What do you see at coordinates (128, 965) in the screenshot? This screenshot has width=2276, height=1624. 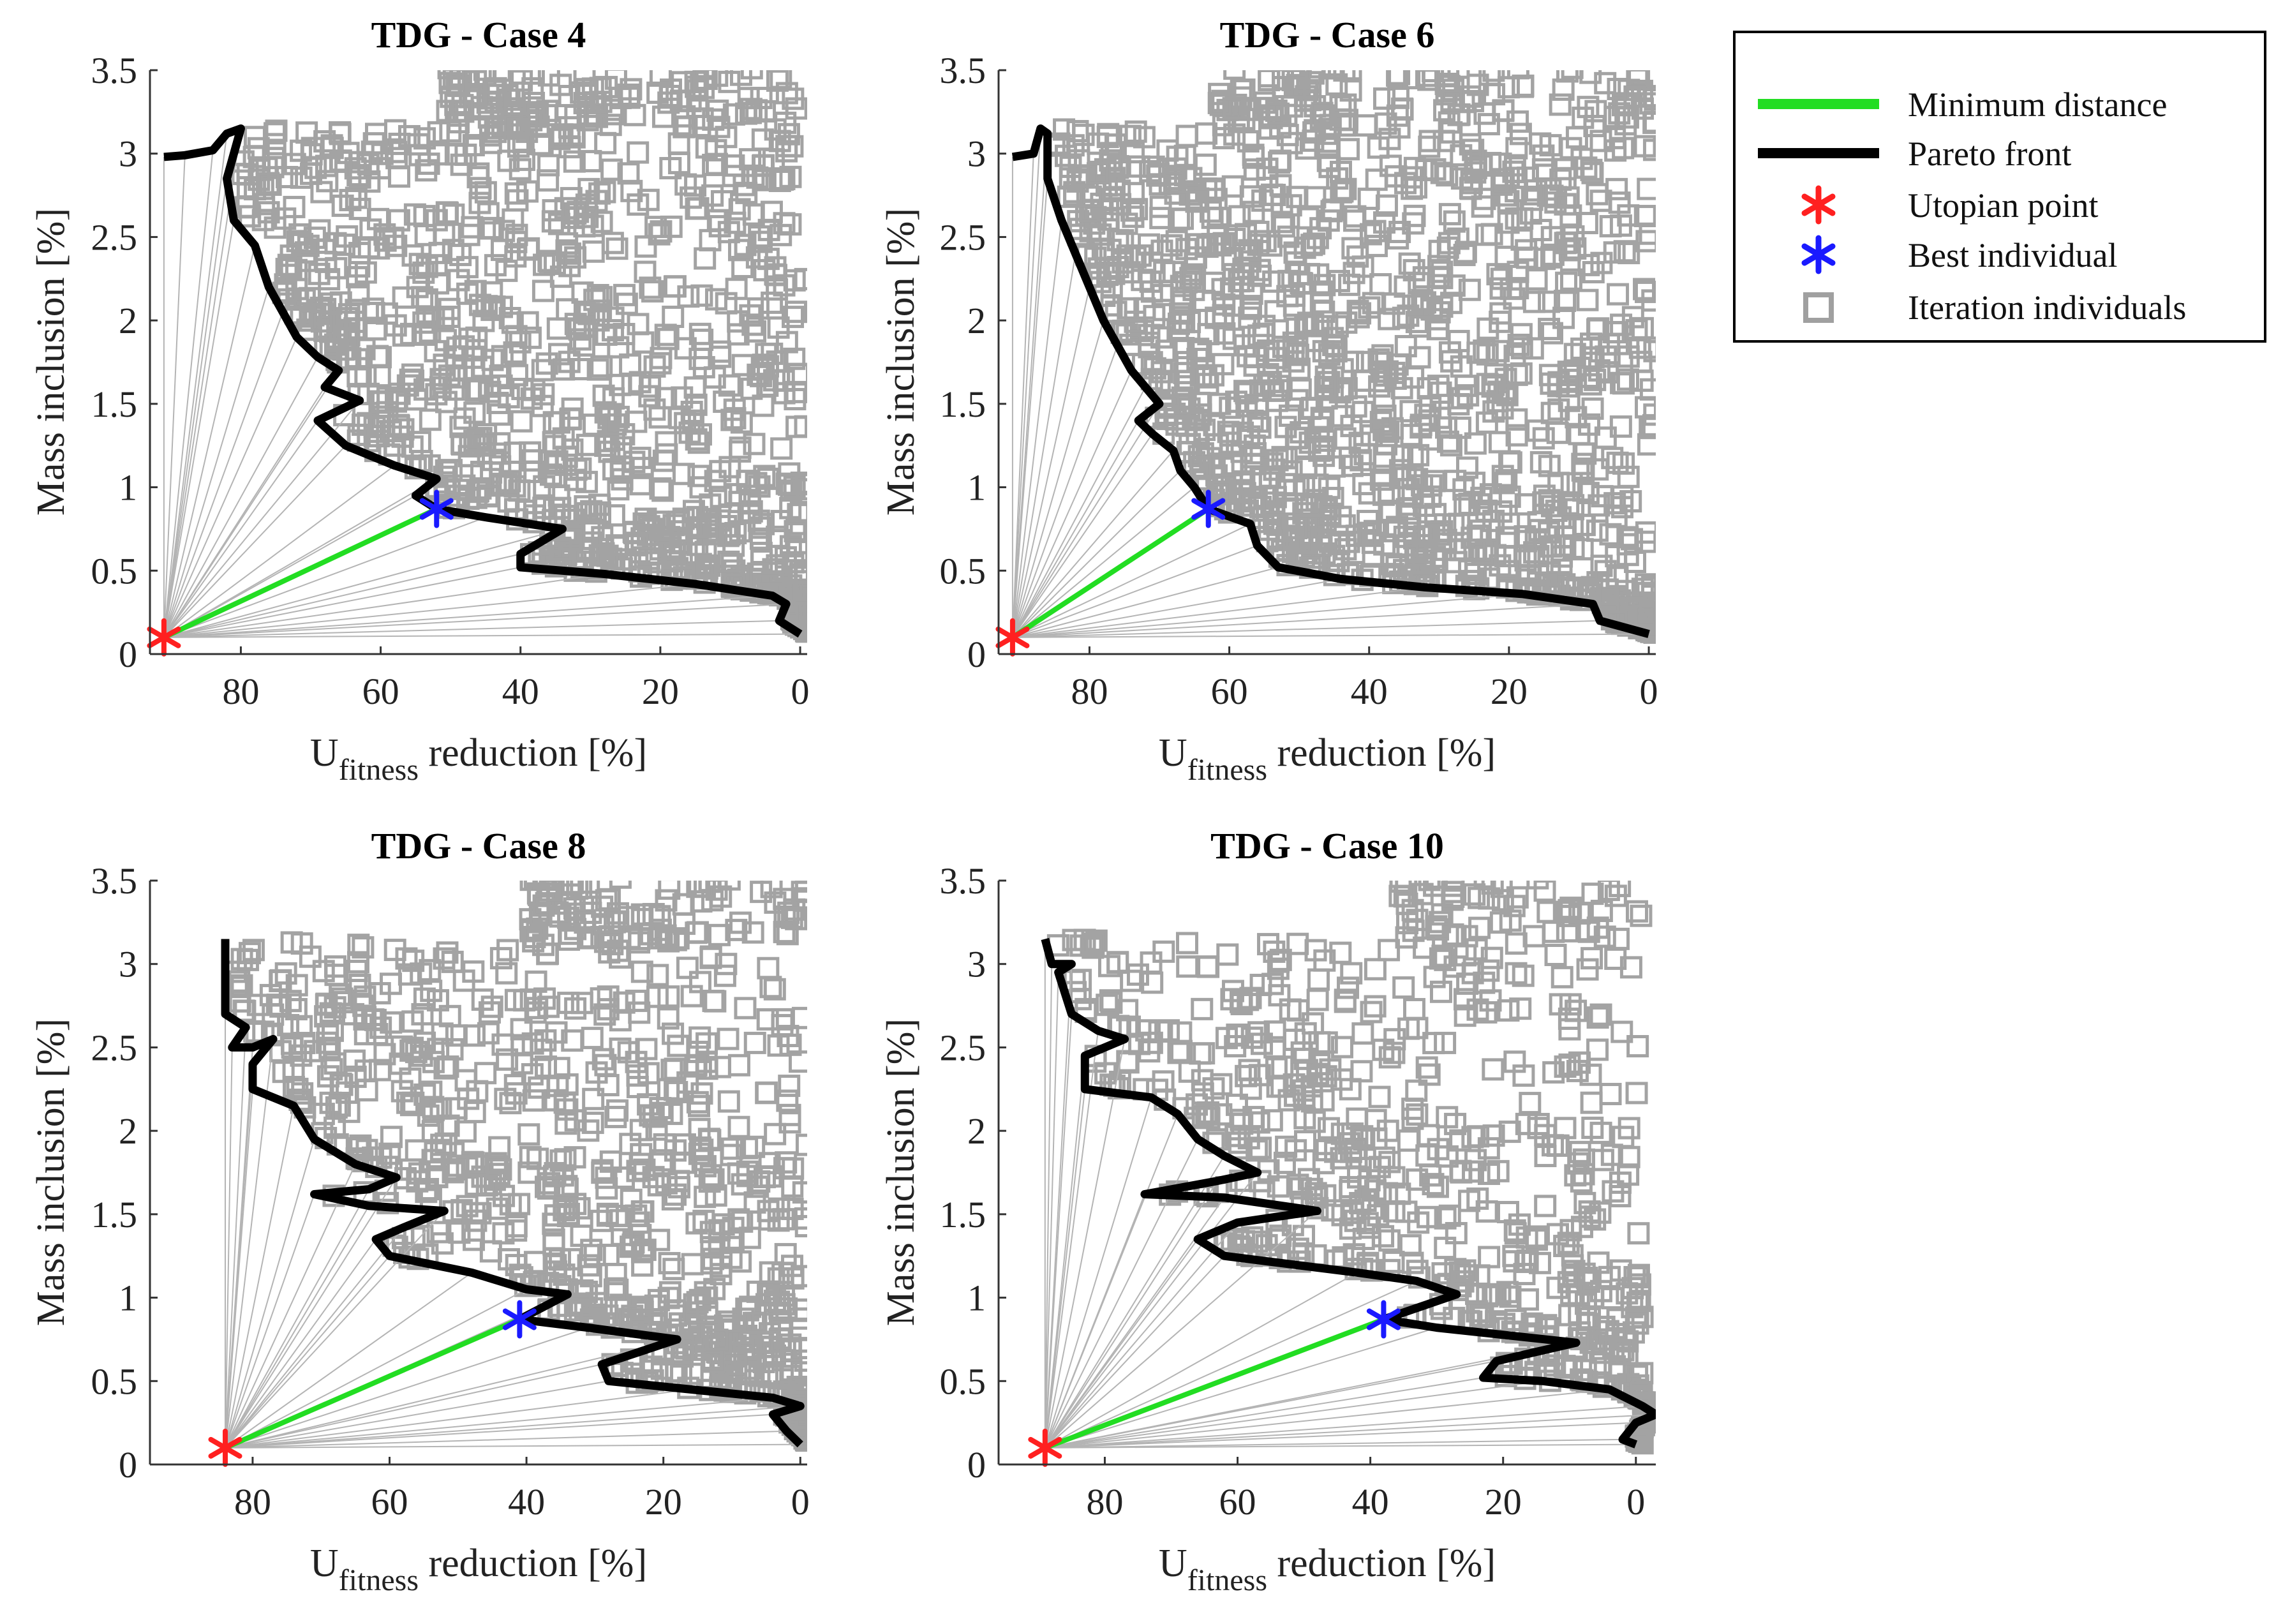 I see `y-tick-label: 3` at bounding box center [128, 965].